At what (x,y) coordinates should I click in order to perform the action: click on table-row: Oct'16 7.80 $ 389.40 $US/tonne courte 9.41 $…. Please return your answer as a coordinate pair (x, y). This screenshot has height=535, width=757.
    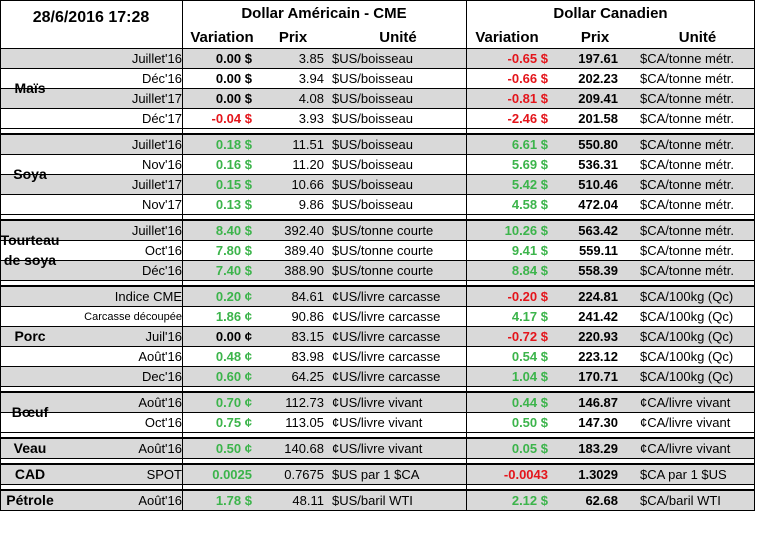
    Looking at the image, I should click on (377, 250).